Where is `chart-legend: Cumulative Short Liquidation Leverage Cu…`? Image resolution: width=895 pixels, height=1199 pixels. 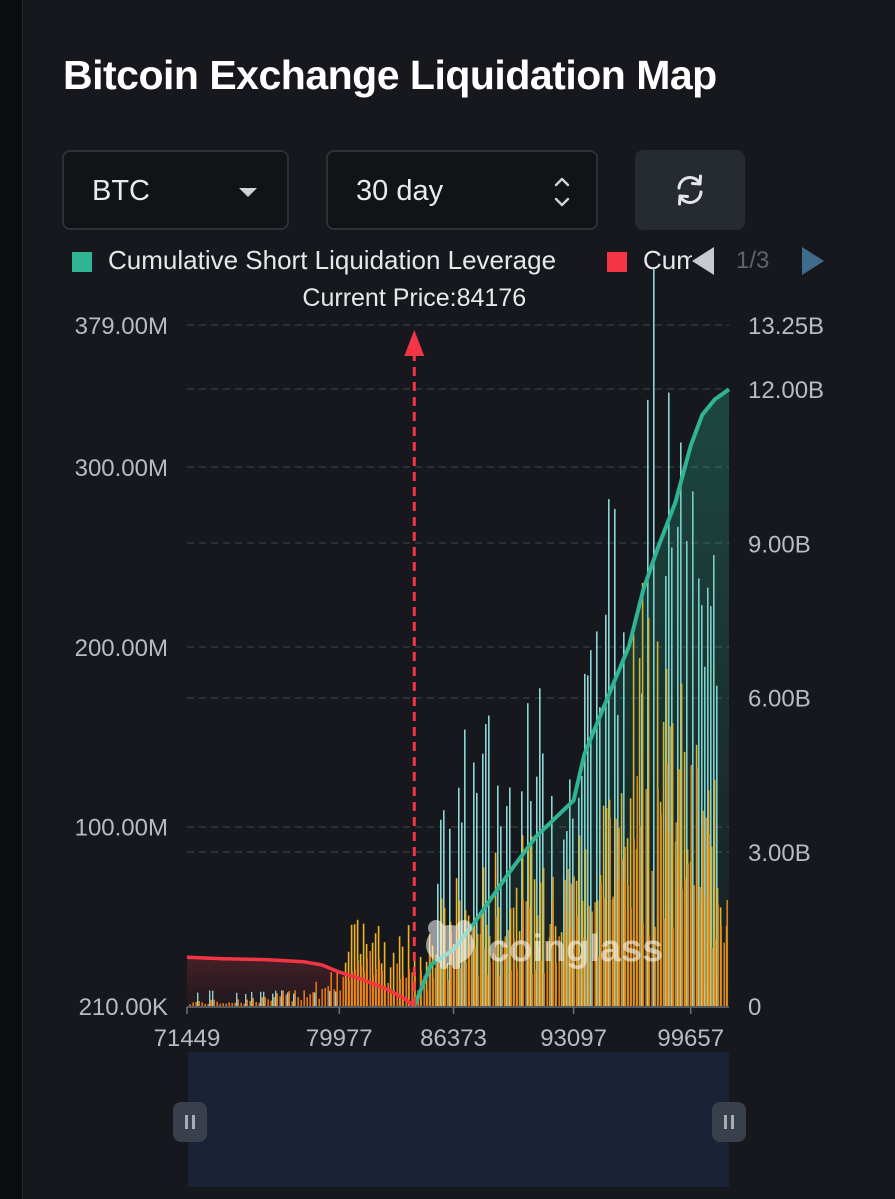
chart-legend: Cumulative Short Liquidation Leverage Cu… is located at coordinates (382, 261).